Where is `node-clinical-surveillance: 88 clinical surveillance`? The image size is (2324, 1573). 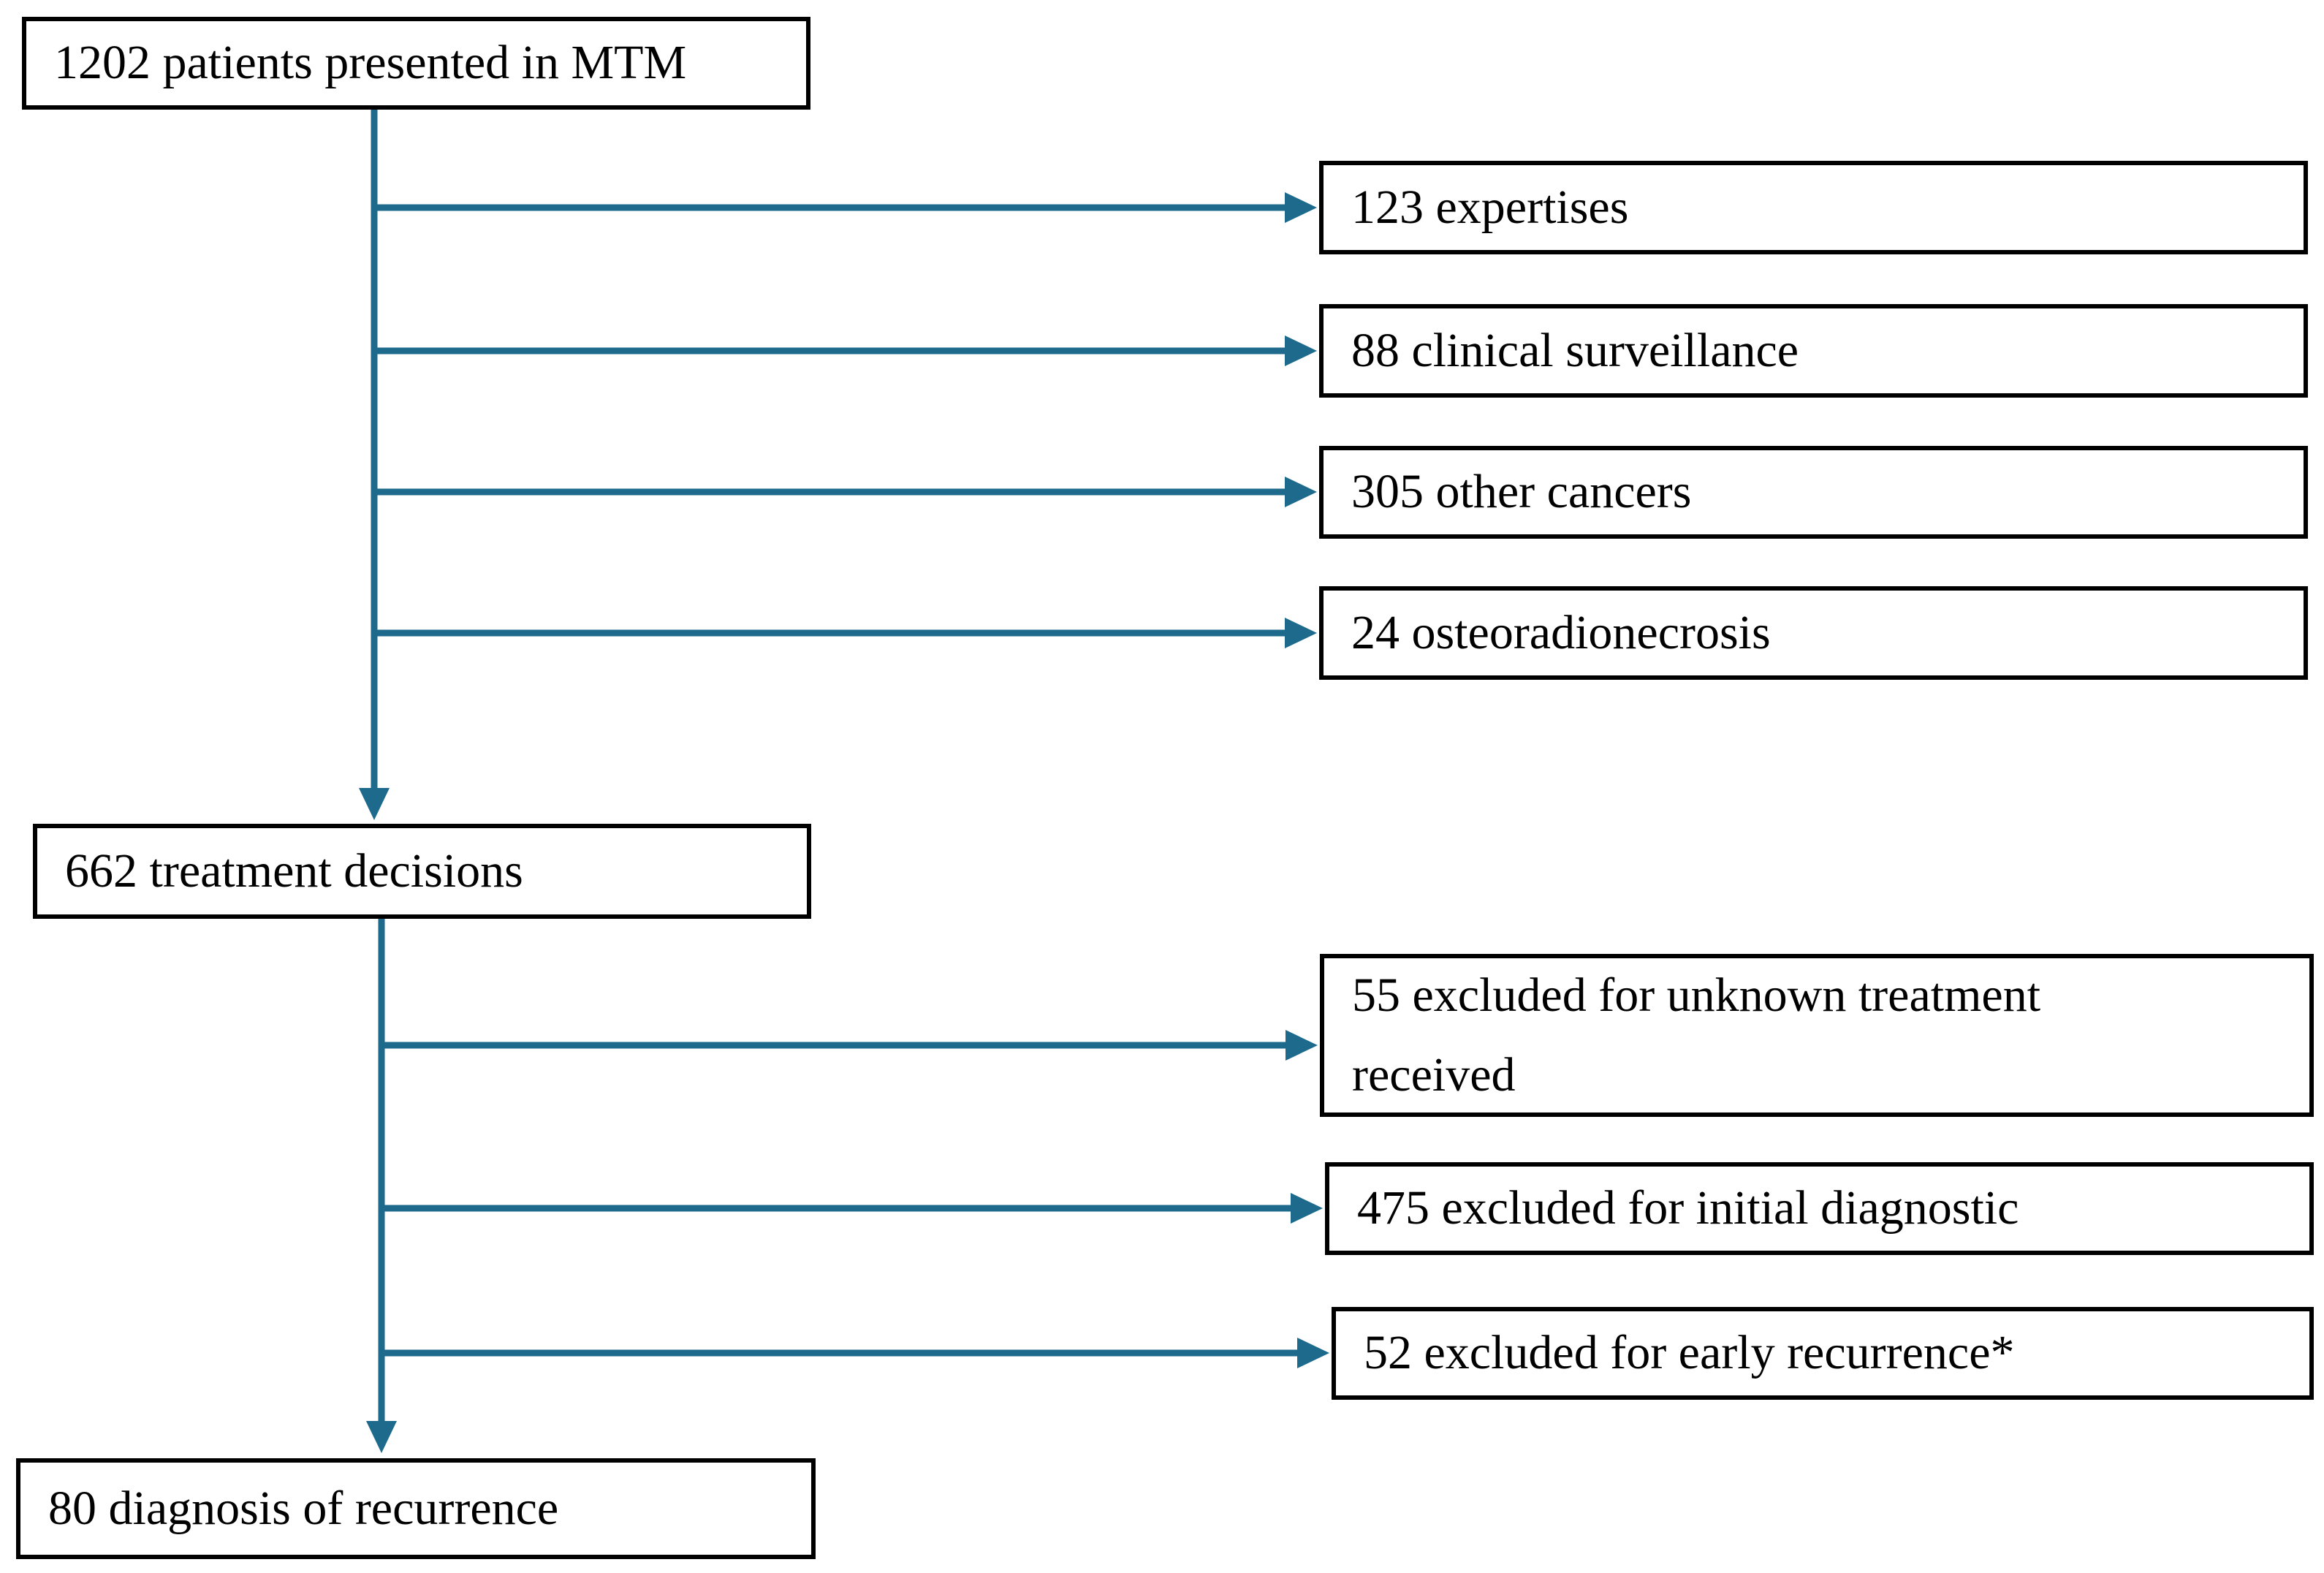 node-clinical-surveillance: 88 clinical surveillance is located at coordinates (1813, 351).